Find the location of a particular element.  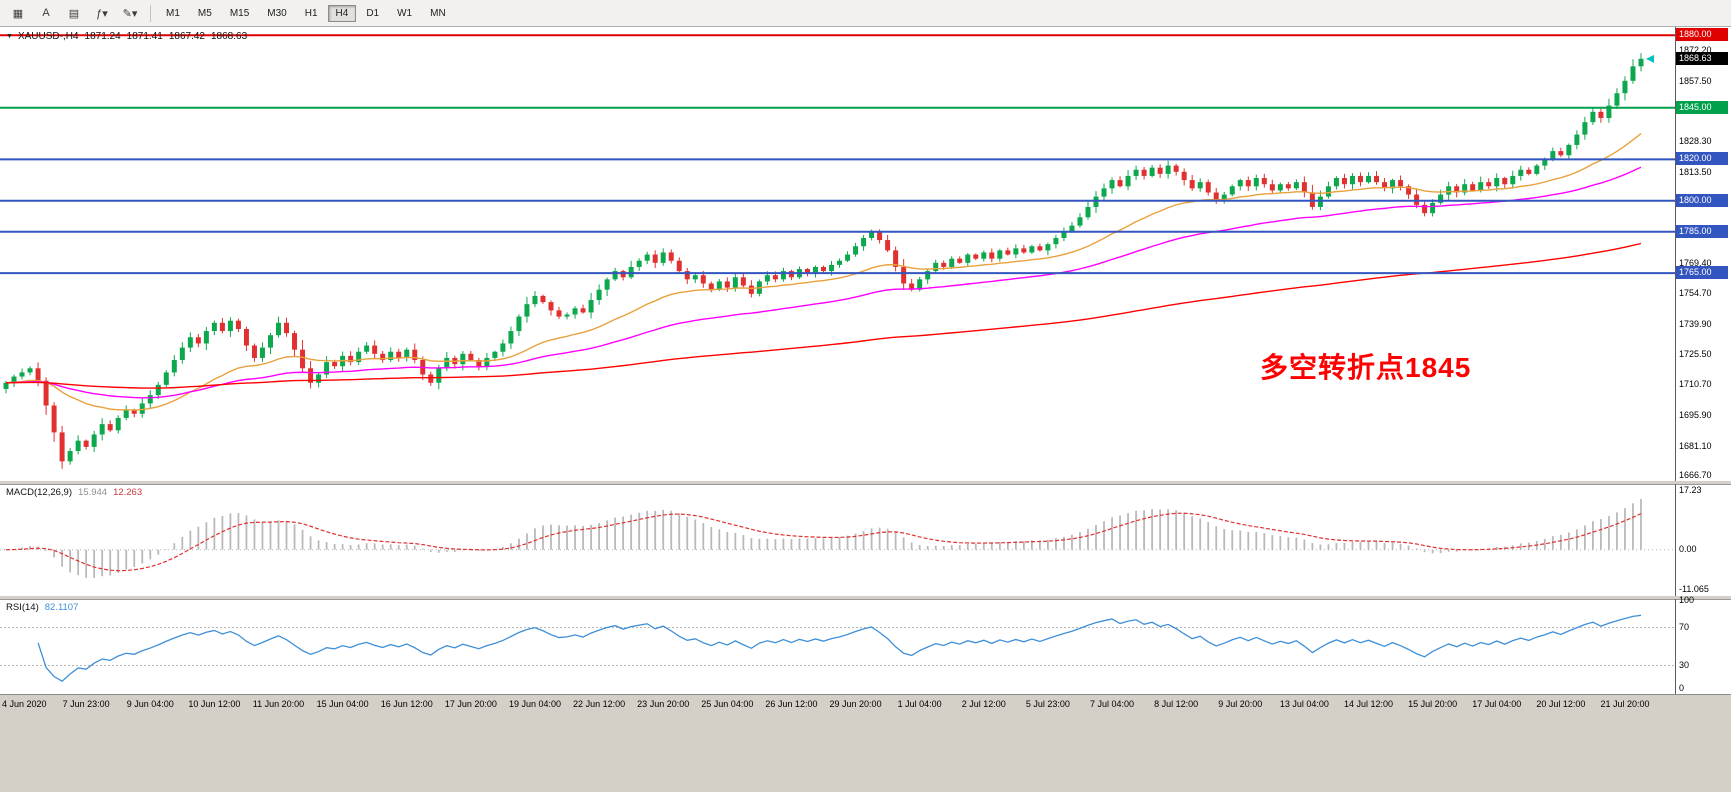

time-axis-label: 17 Jul 04:00 is located at coordinates (1497, 704).